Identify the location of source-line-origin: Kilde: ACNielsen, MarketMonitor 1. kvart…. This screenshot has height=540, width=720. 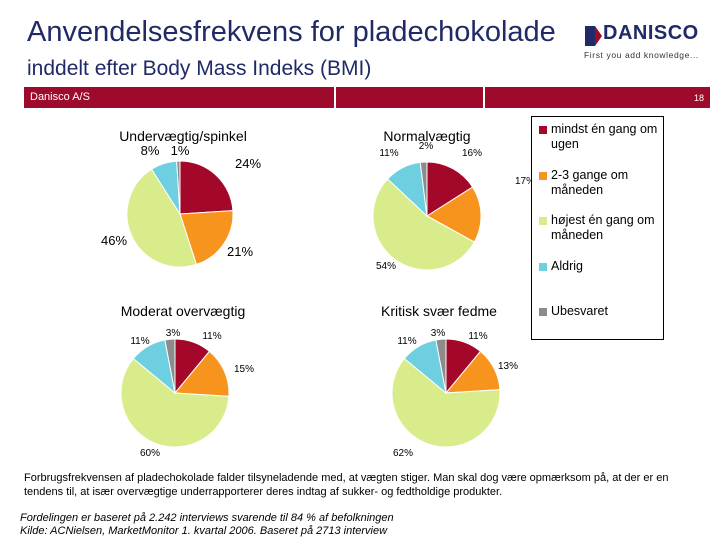
(204, 531).